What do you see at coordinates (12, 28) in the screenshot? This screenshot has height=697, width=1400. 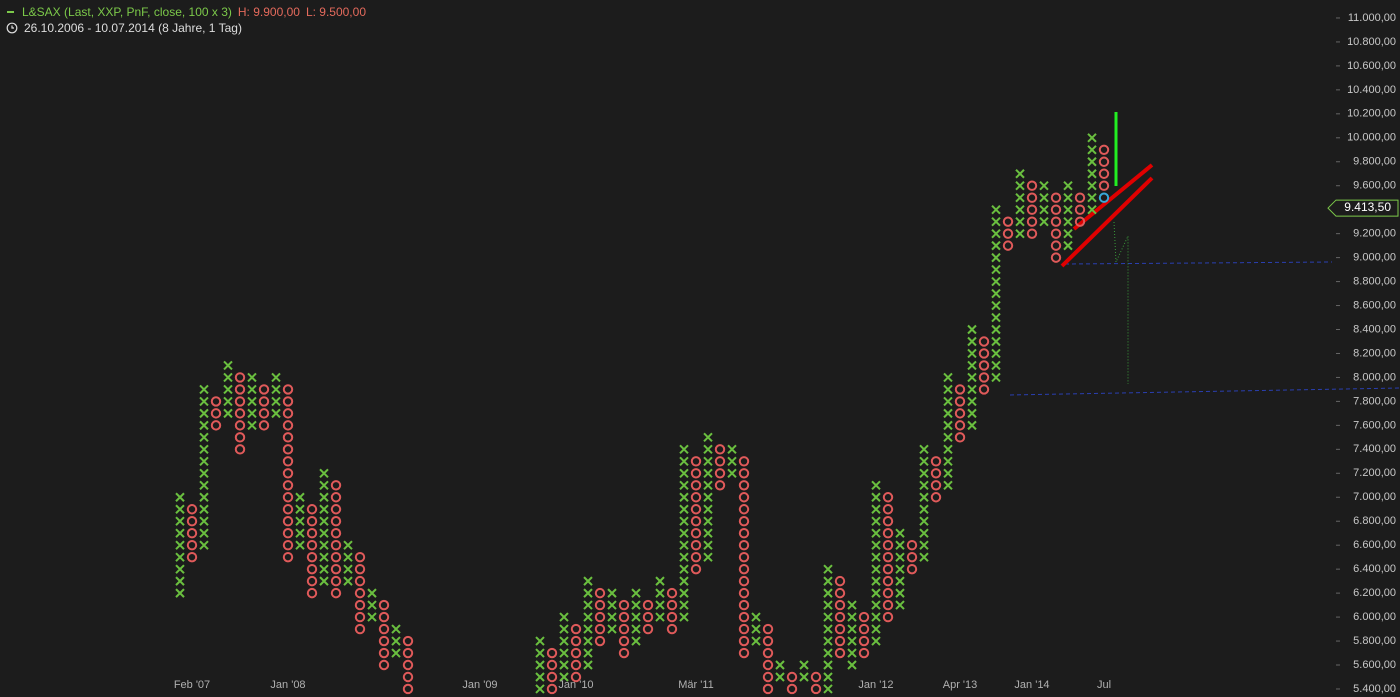 I see `clock-icon` at bounding box center [12, 28].